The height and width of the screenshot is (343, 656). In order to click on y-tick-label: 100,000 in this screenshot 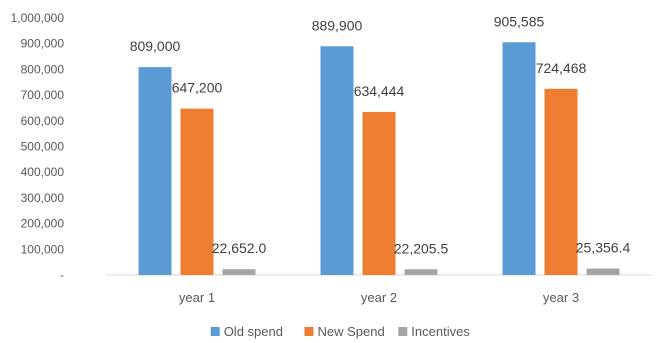, I will do `click(43, 249)`.